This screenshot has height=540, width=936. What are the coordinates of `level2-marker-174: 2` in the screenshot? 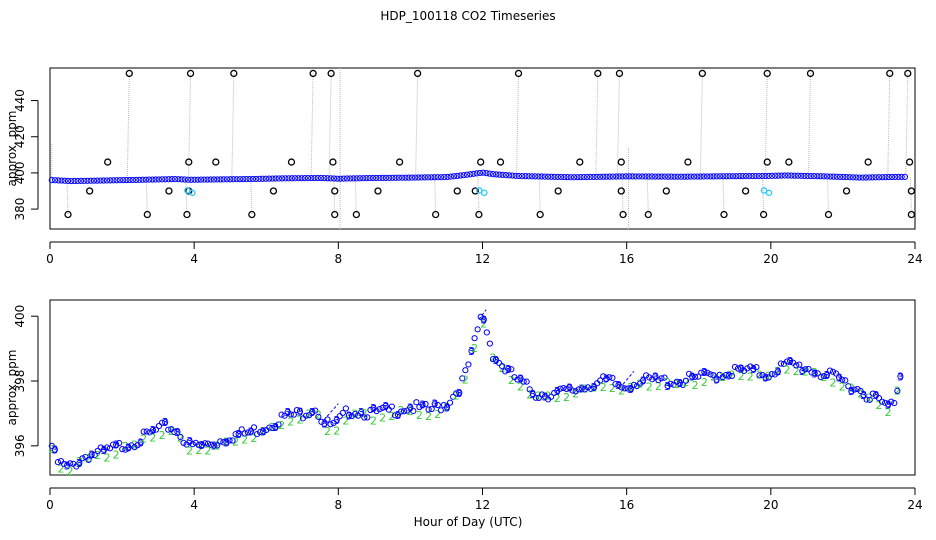 It's located at (584, 389).